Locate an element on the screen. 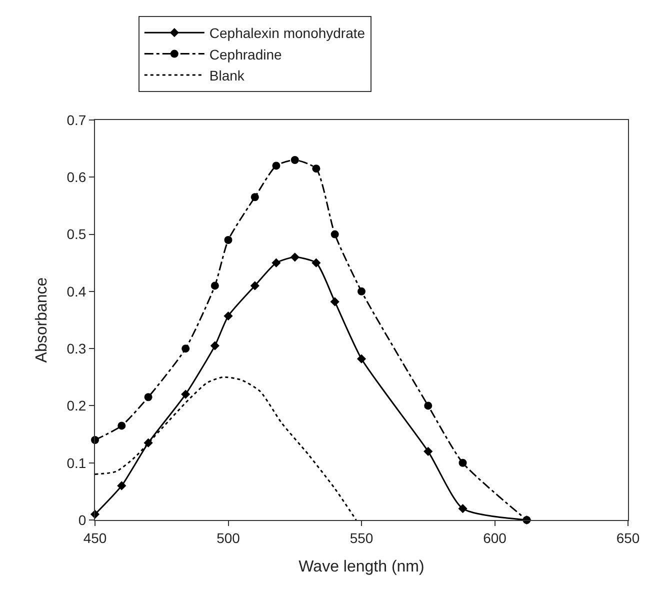 The image size is (652, 590). y-tick-label: 0.4 is located at coordinates (76, 291).